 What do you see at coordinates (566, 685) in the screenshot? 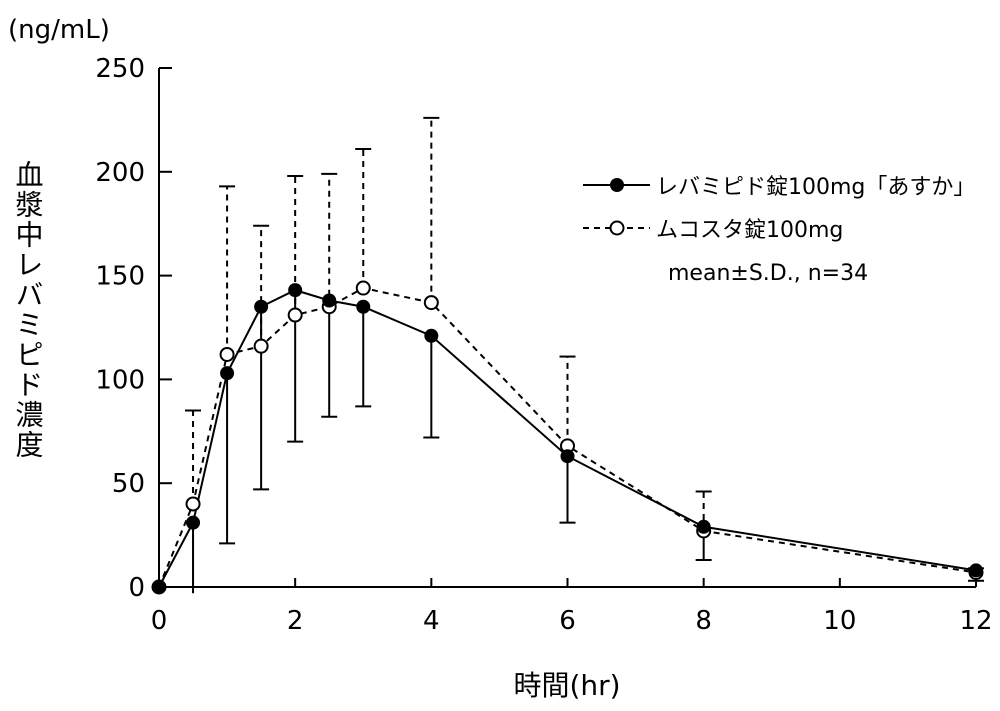
I see `x-axis-label: 時間(hr)` at bounding box center [566, 685].